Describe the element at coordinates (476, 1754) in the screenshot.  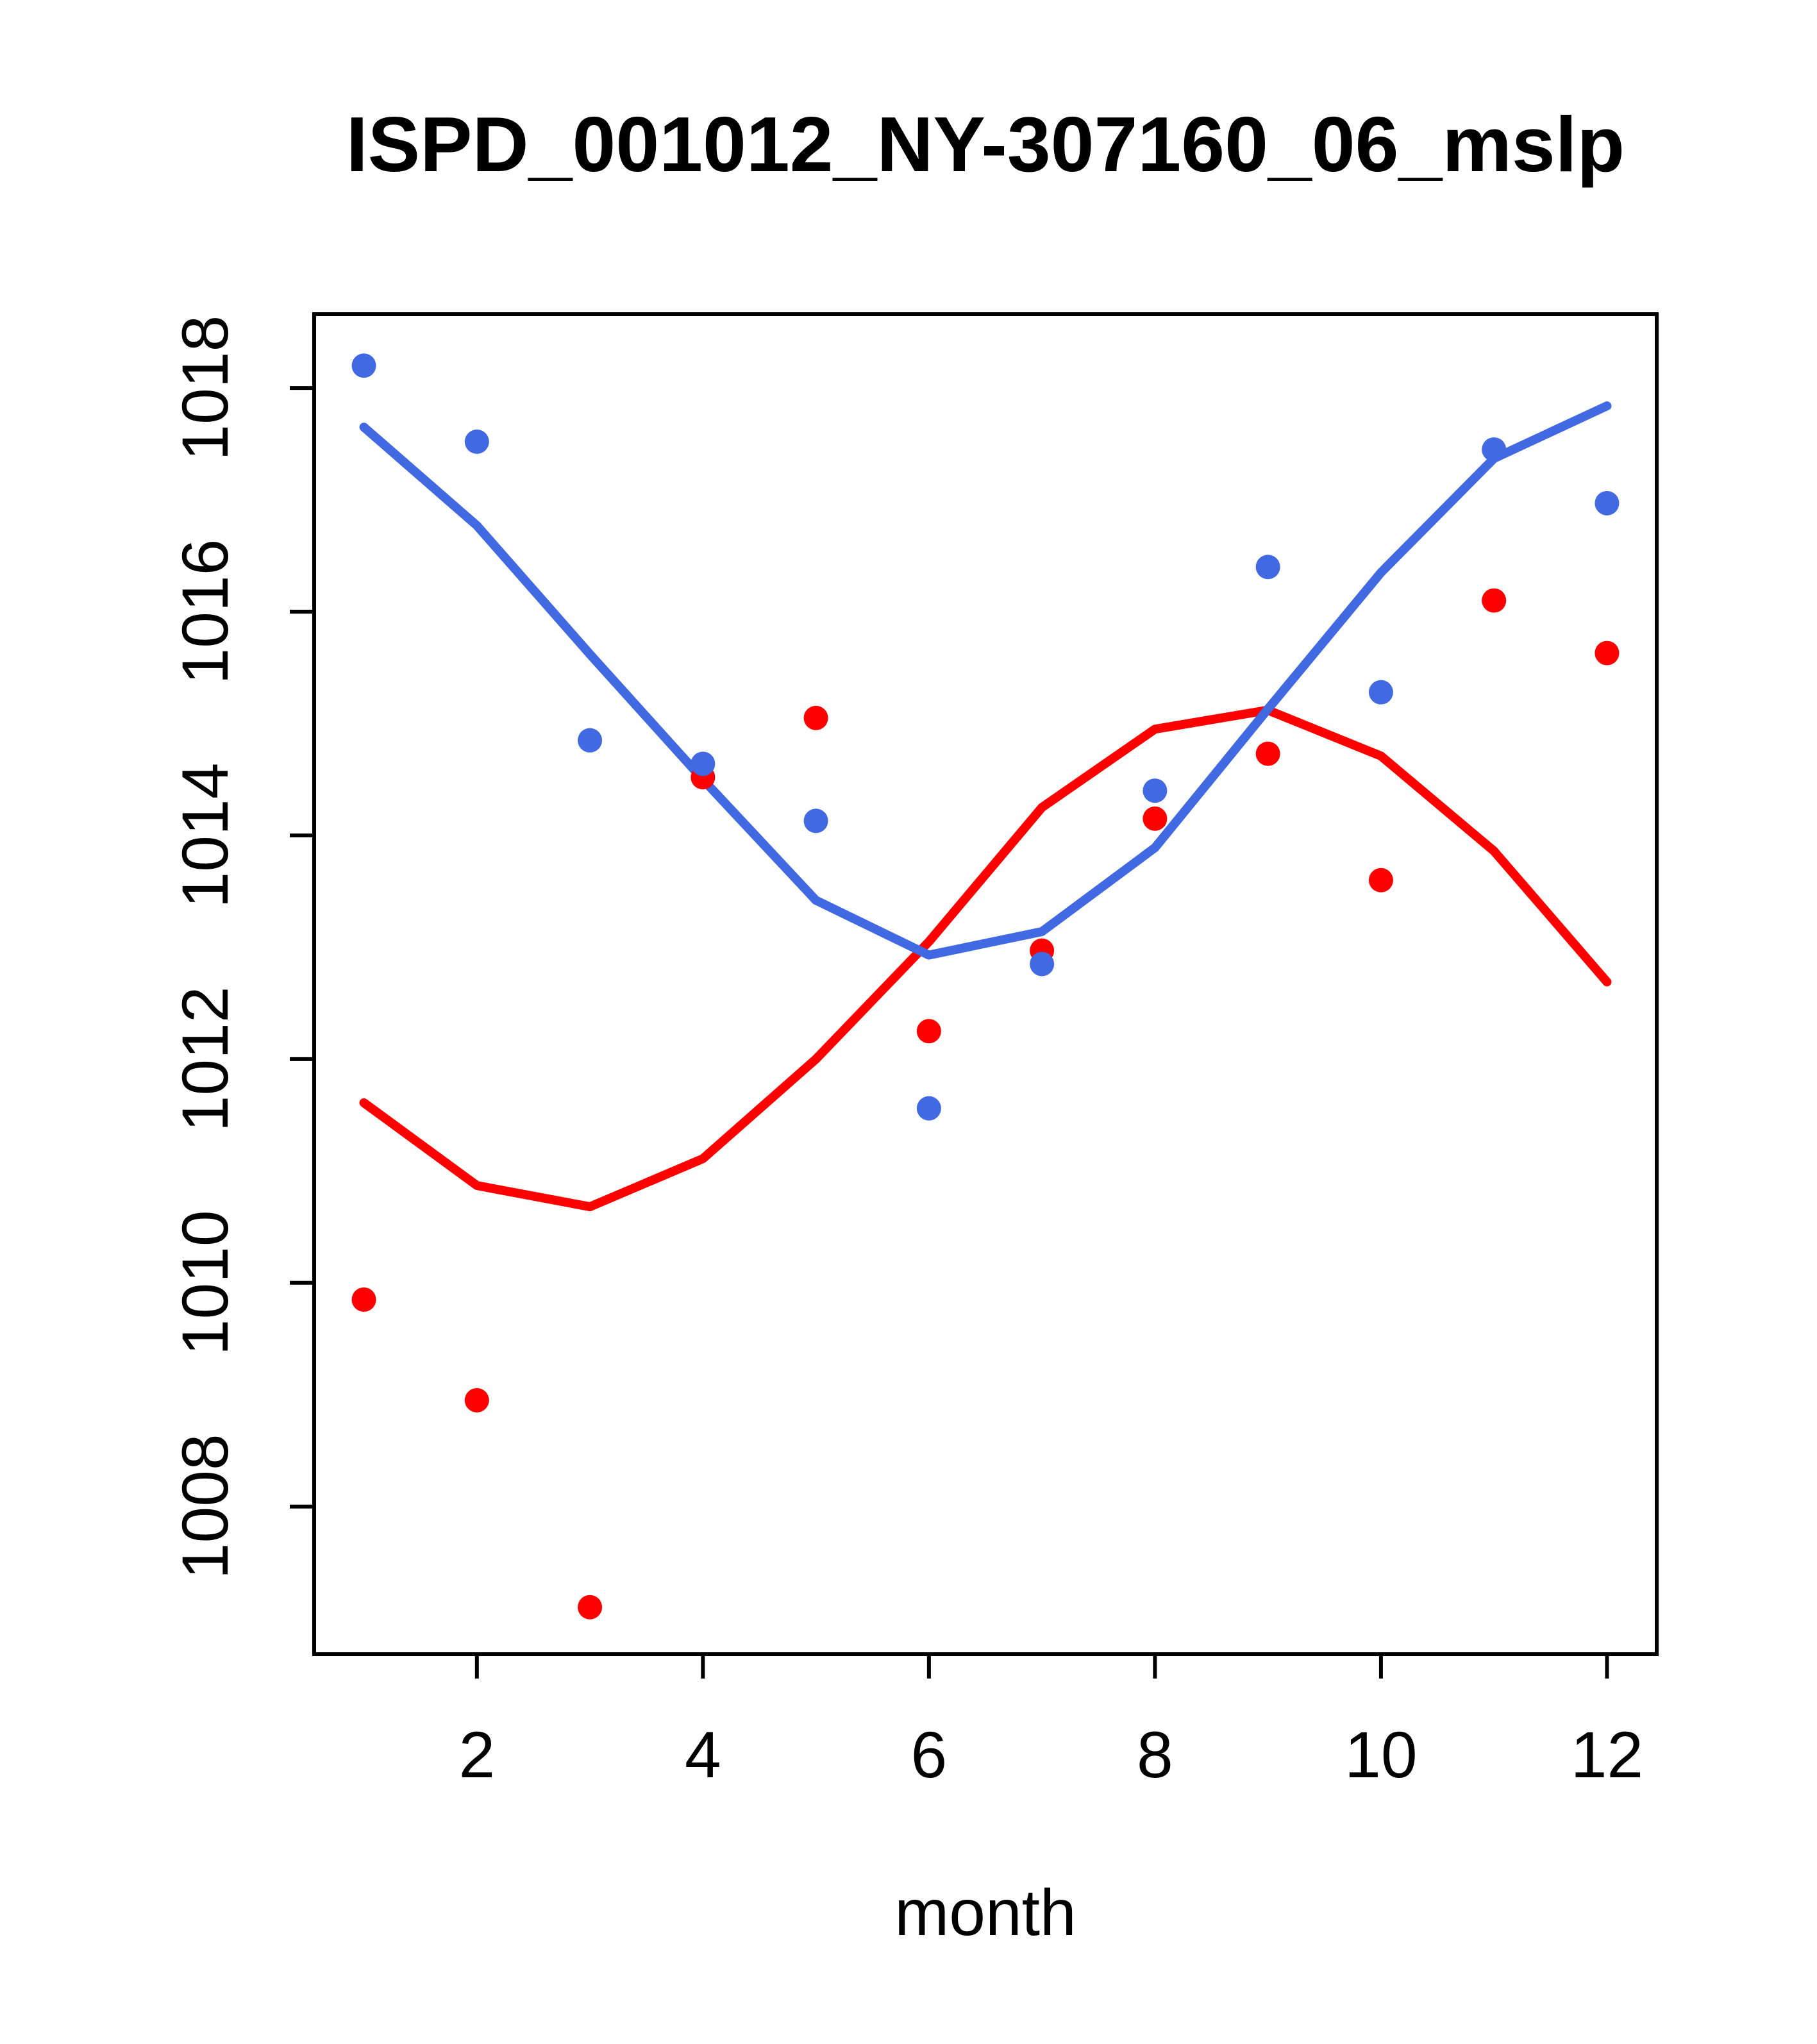
I see `x-tick-label: 2` at that location.